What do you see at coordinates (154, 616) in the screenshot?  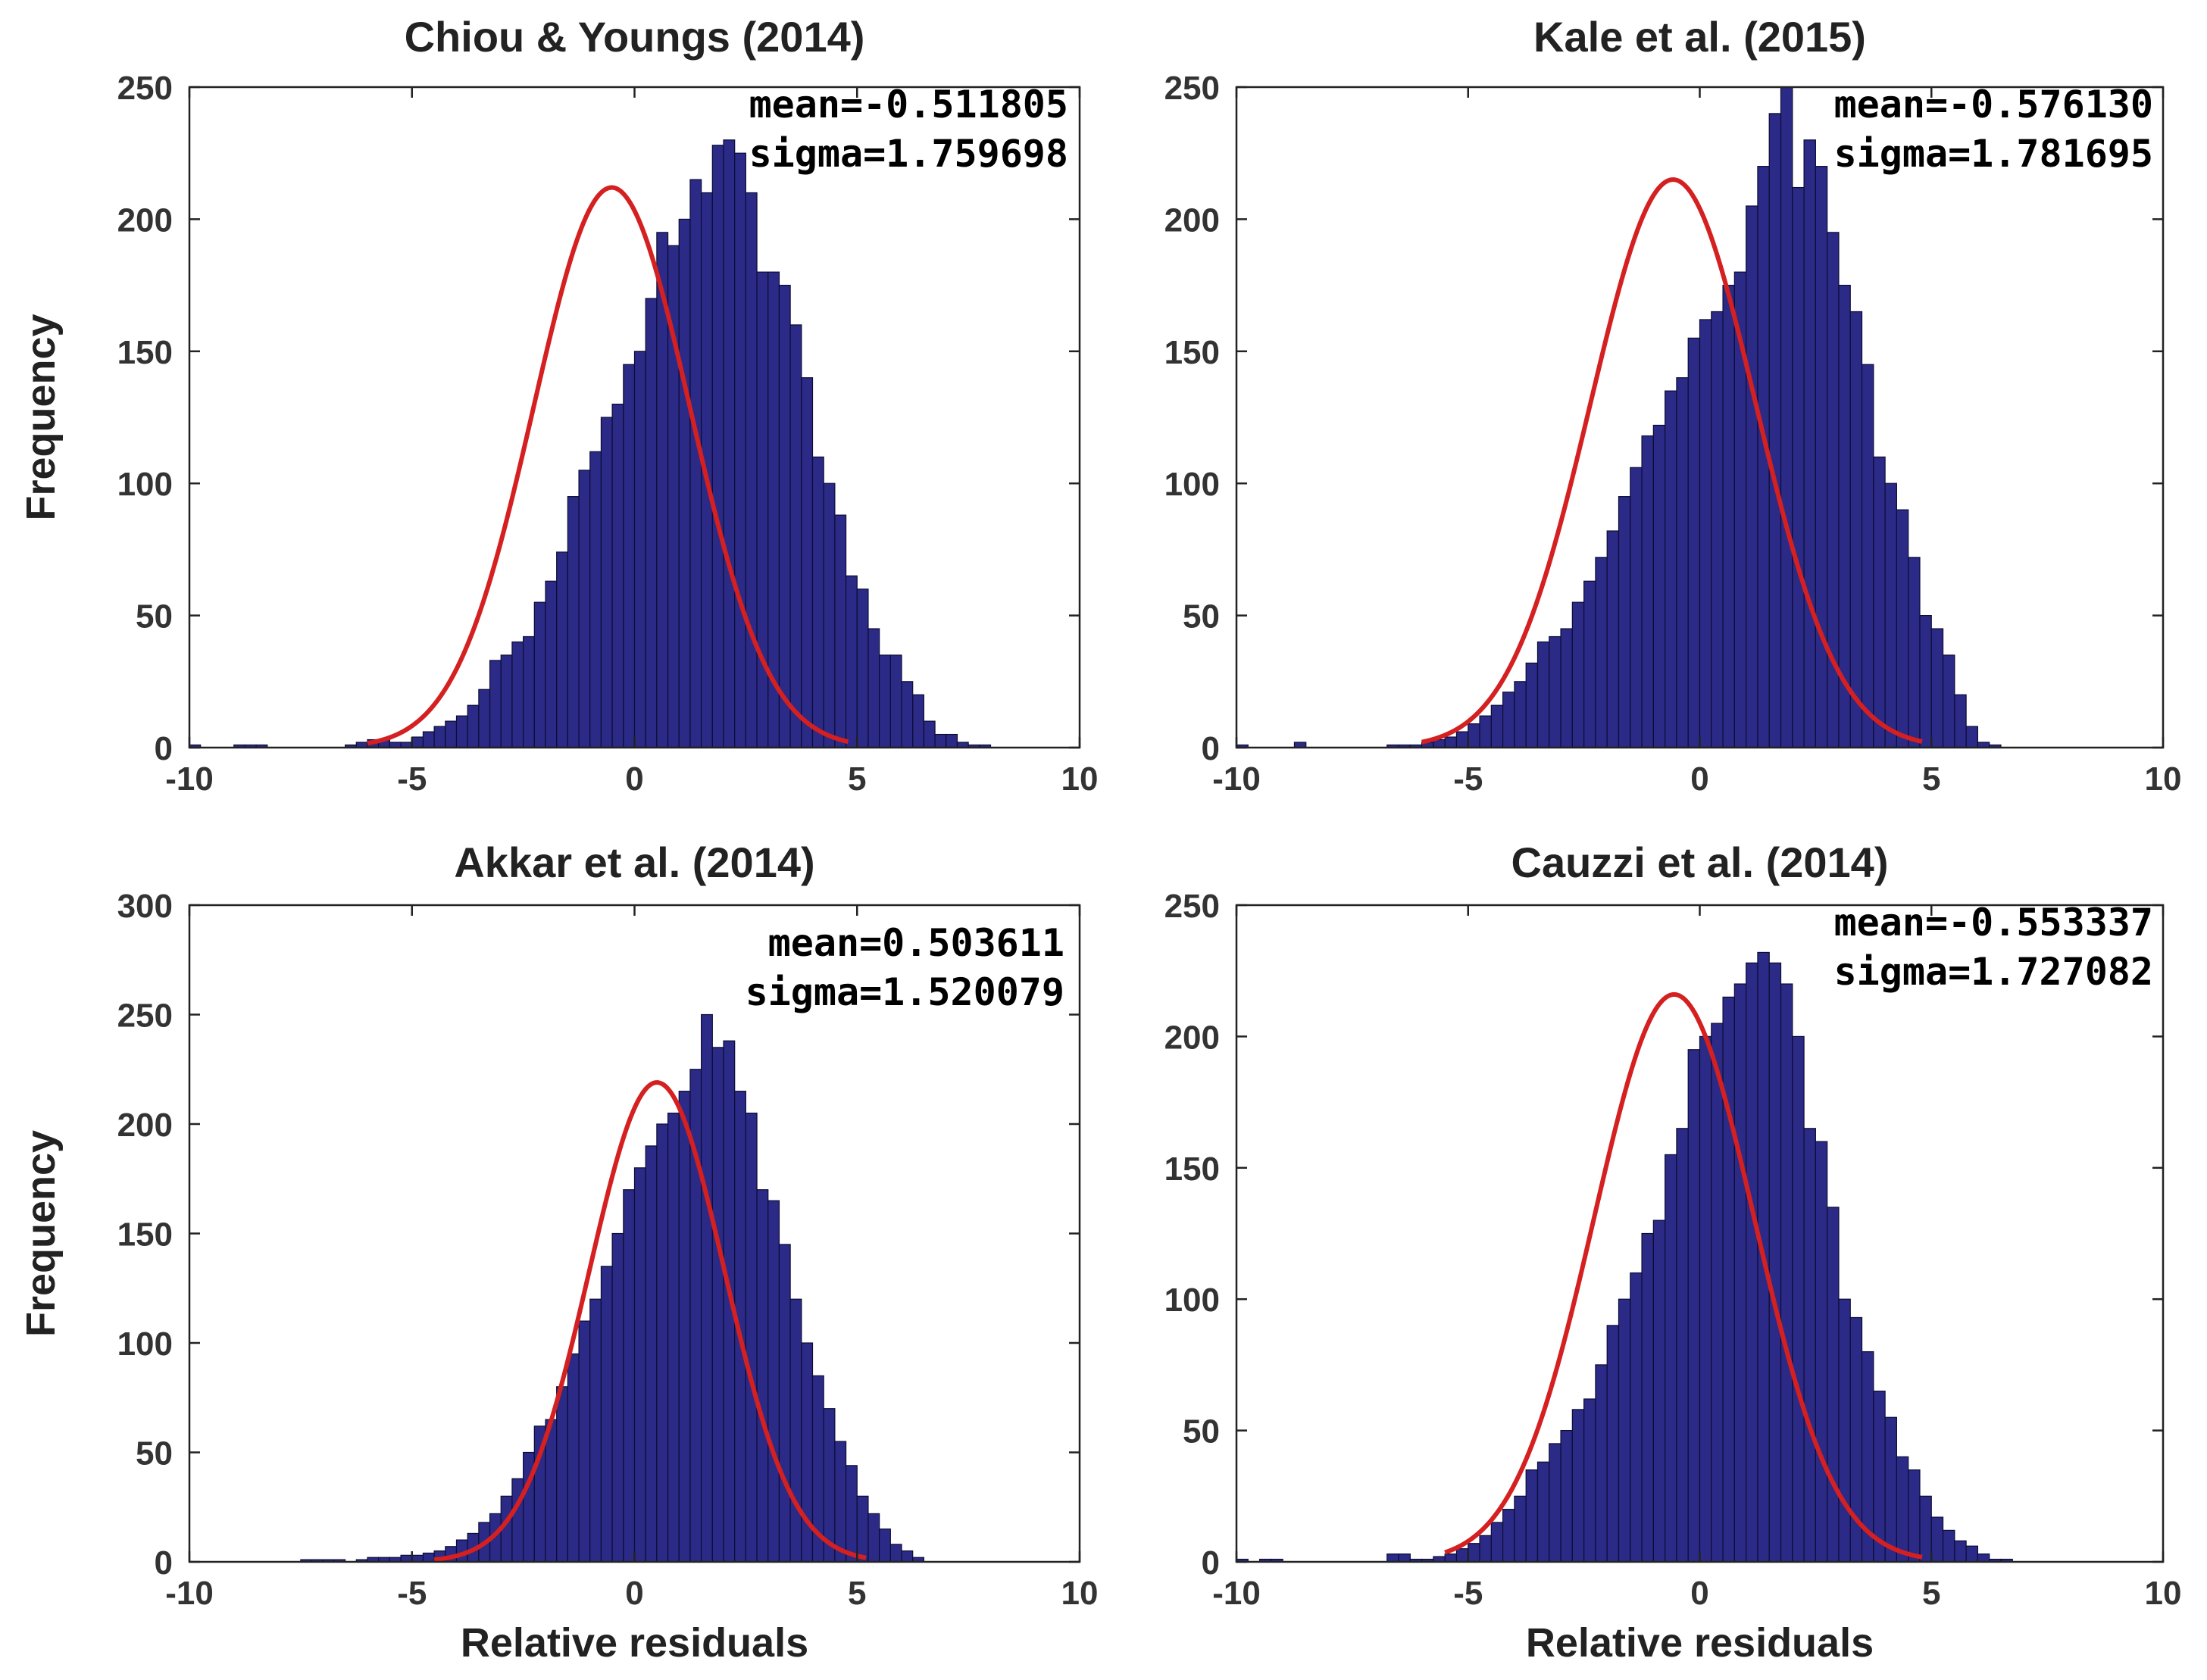 I see `y-tick-label: 50` at bounding box center [154, 616].